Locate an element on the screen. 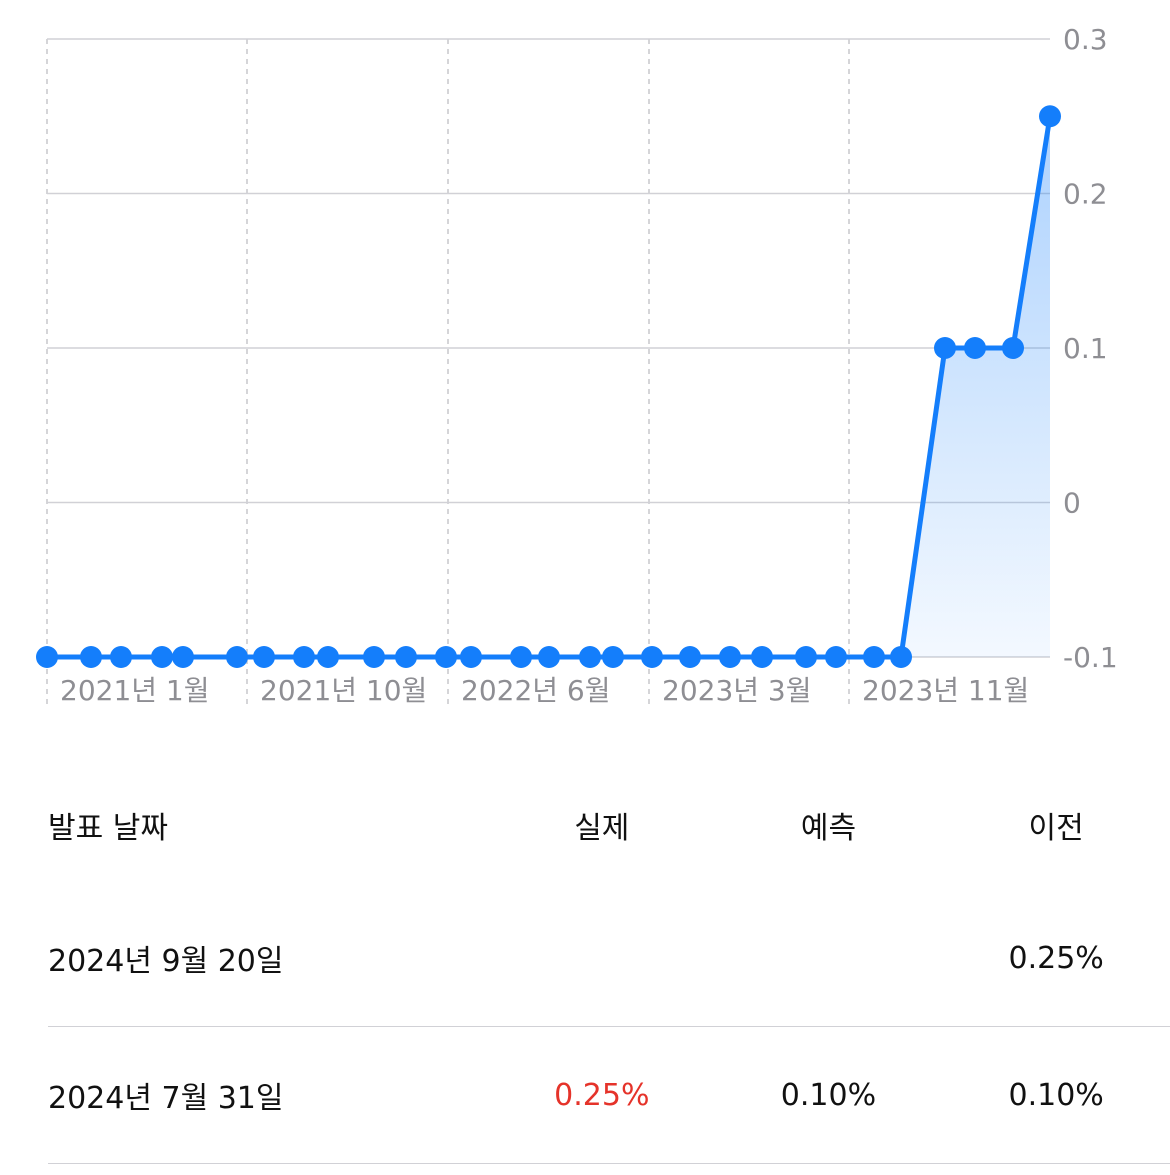  row-forecast is located at coordinates (828, 958).